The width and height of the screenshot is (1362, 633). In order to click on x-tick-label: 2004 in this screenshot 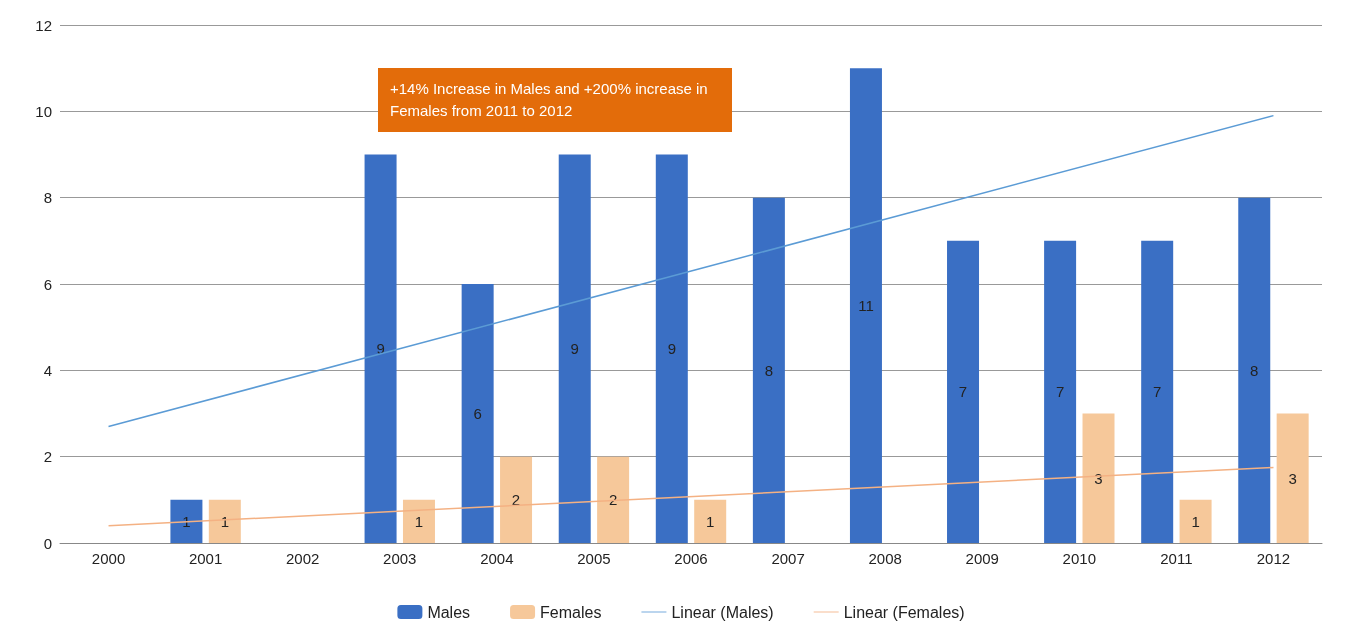, I will do `click(497, 558)`.